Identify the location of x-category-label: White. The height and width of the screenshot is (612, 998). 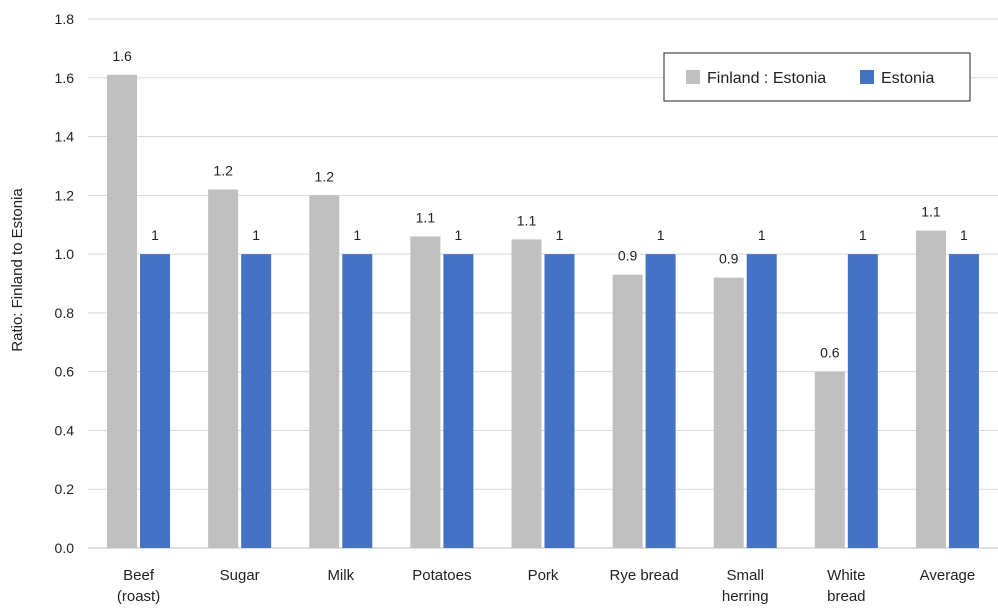
(846, 575).